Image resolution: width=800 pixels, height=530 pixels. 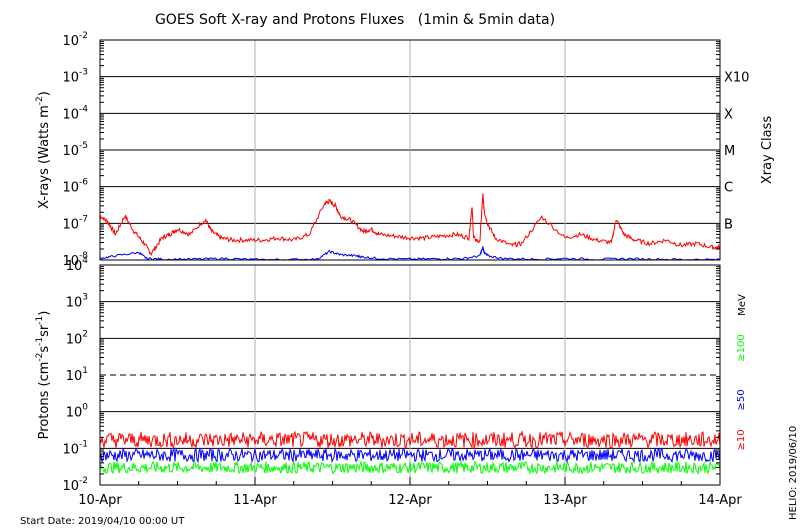 I want to click on proton-legend-green: ≥100, so click(x=741, y=347).